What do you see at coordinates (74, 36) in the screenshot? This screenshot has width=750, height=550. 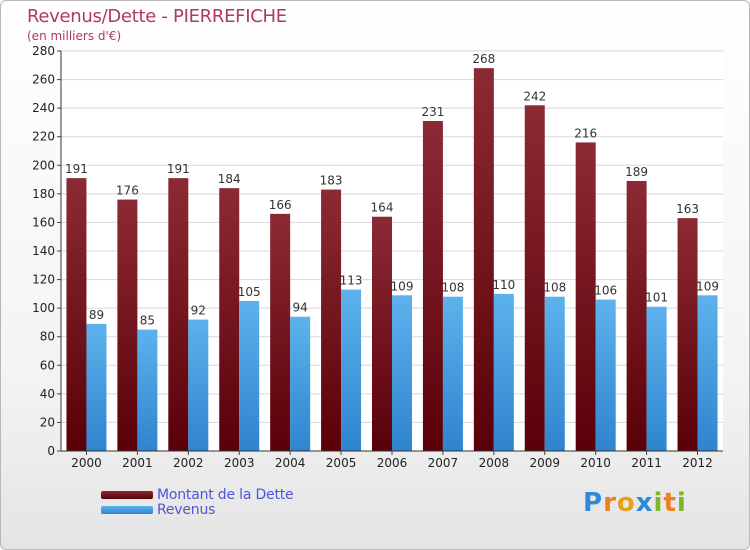 I see `chart-subtitle: (en milliers d'€)` at bounding box center [74, 36].